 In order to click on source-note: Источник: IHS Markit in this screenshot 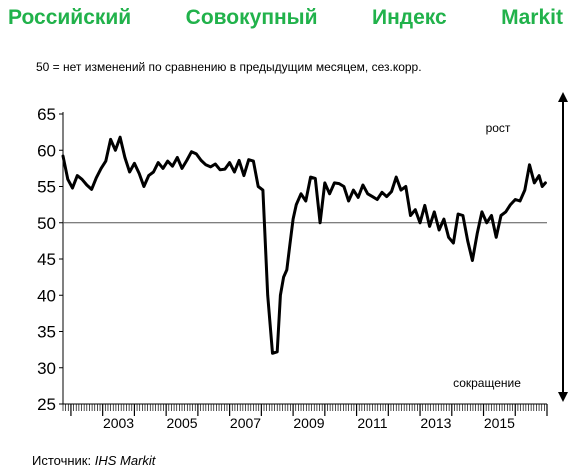, I will do `click(93, 460)`.